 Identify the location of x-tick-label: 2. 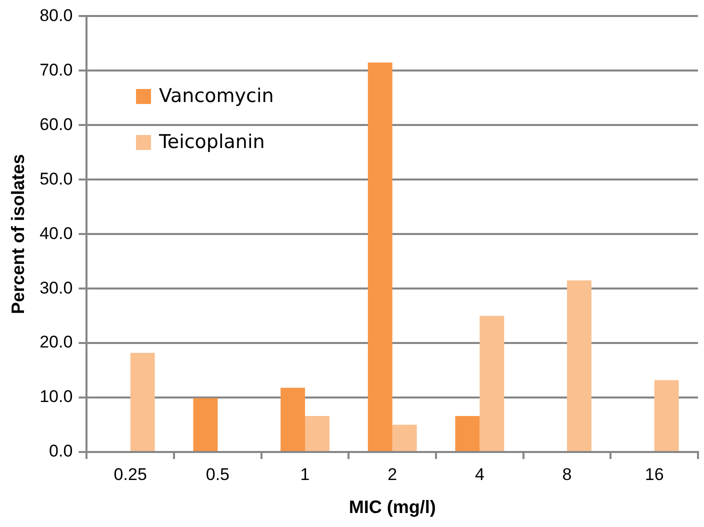
(393, 474).